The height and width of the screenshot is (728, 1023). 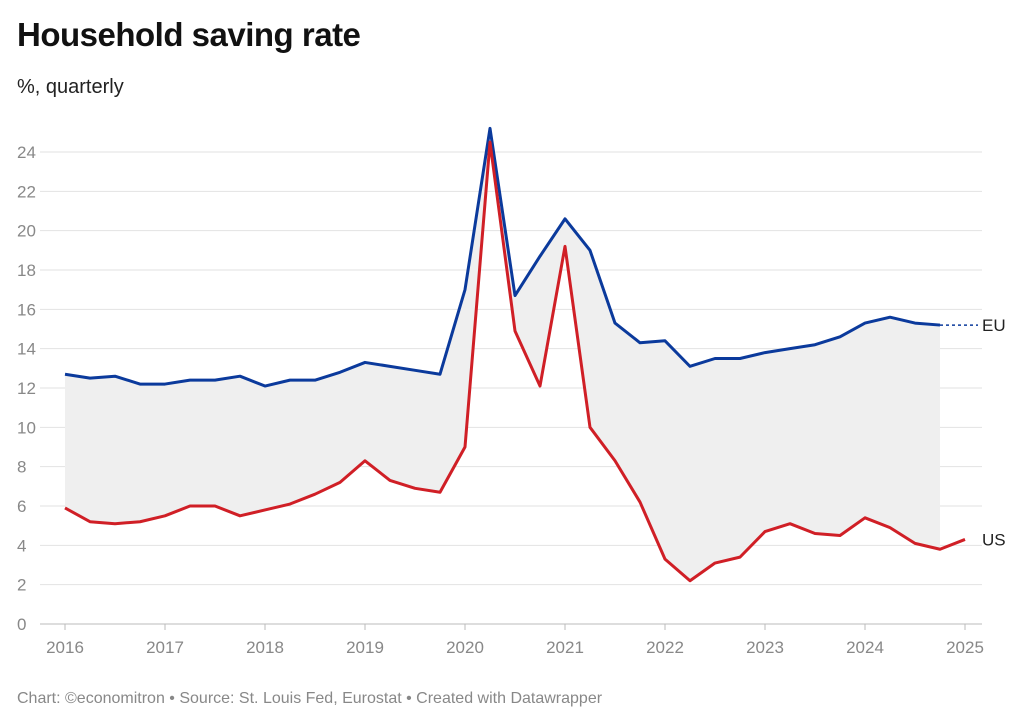 What do you see at coordinates (70, 87) in the screenshot?
I see `chart-subtitle: %, quarterly` at bounding box center [70, 87].